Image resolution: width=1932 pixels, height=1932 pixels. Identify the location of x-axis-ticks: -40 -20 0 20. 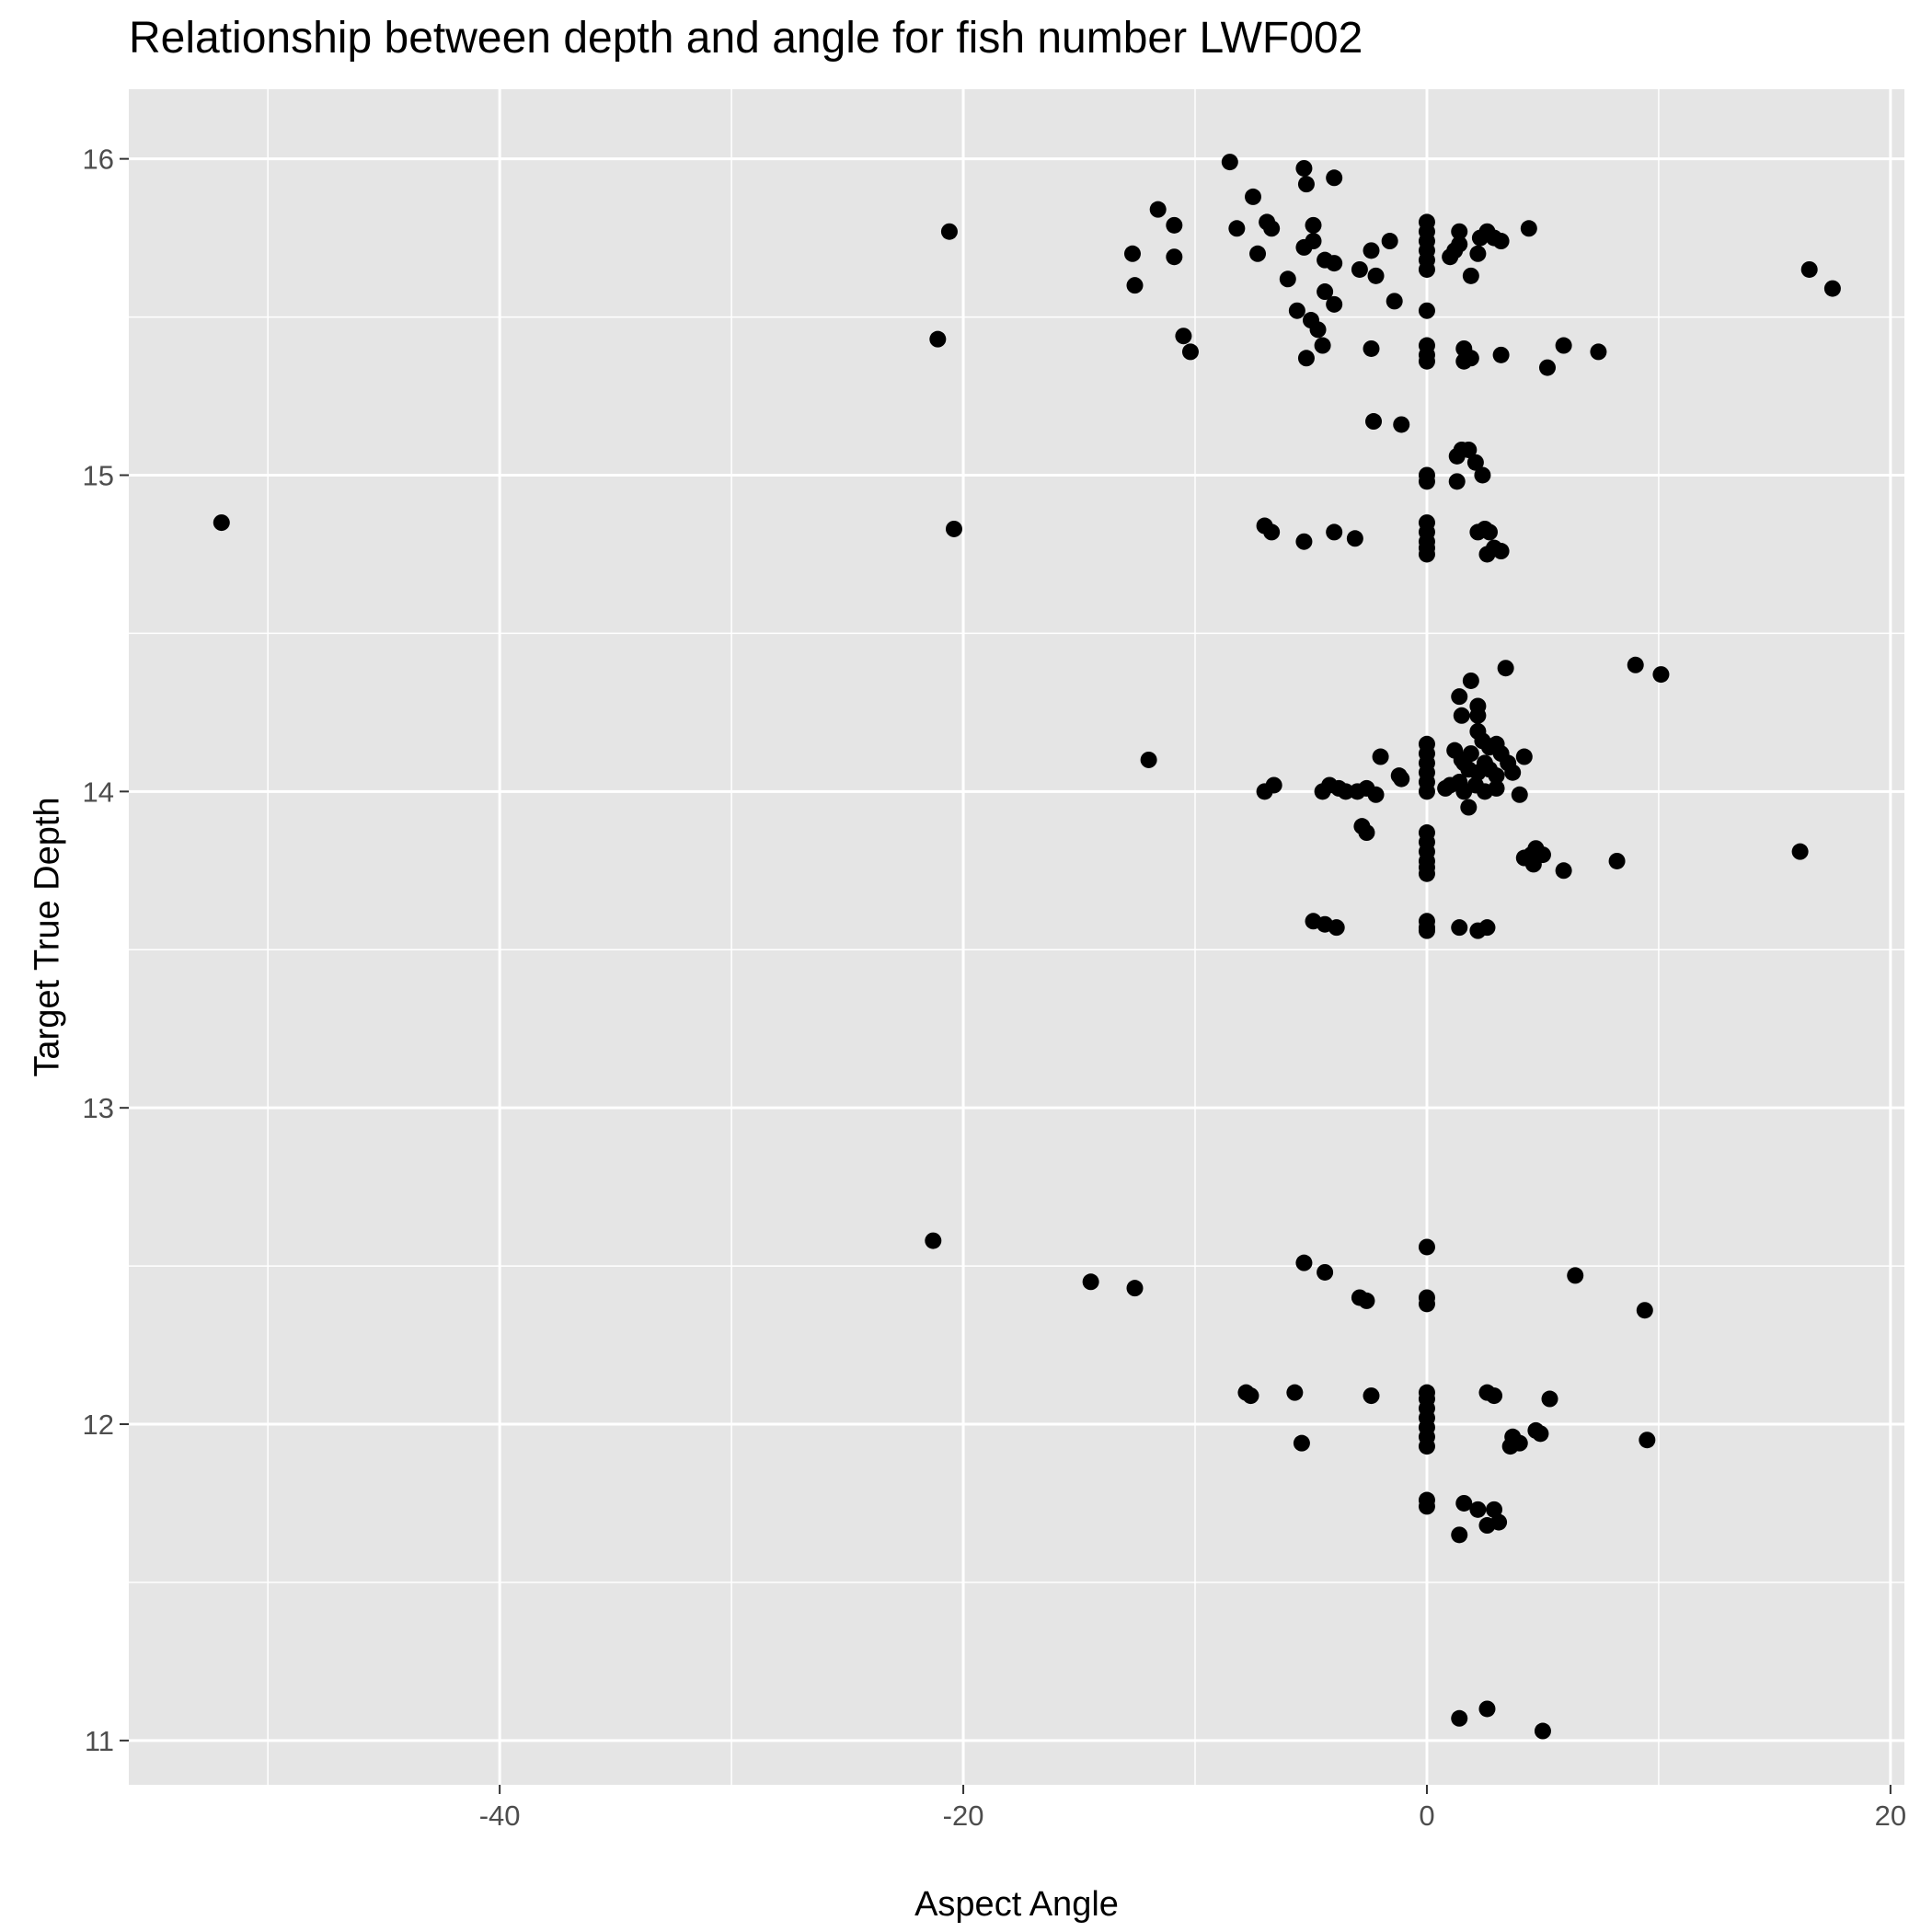
(1192, 1808).